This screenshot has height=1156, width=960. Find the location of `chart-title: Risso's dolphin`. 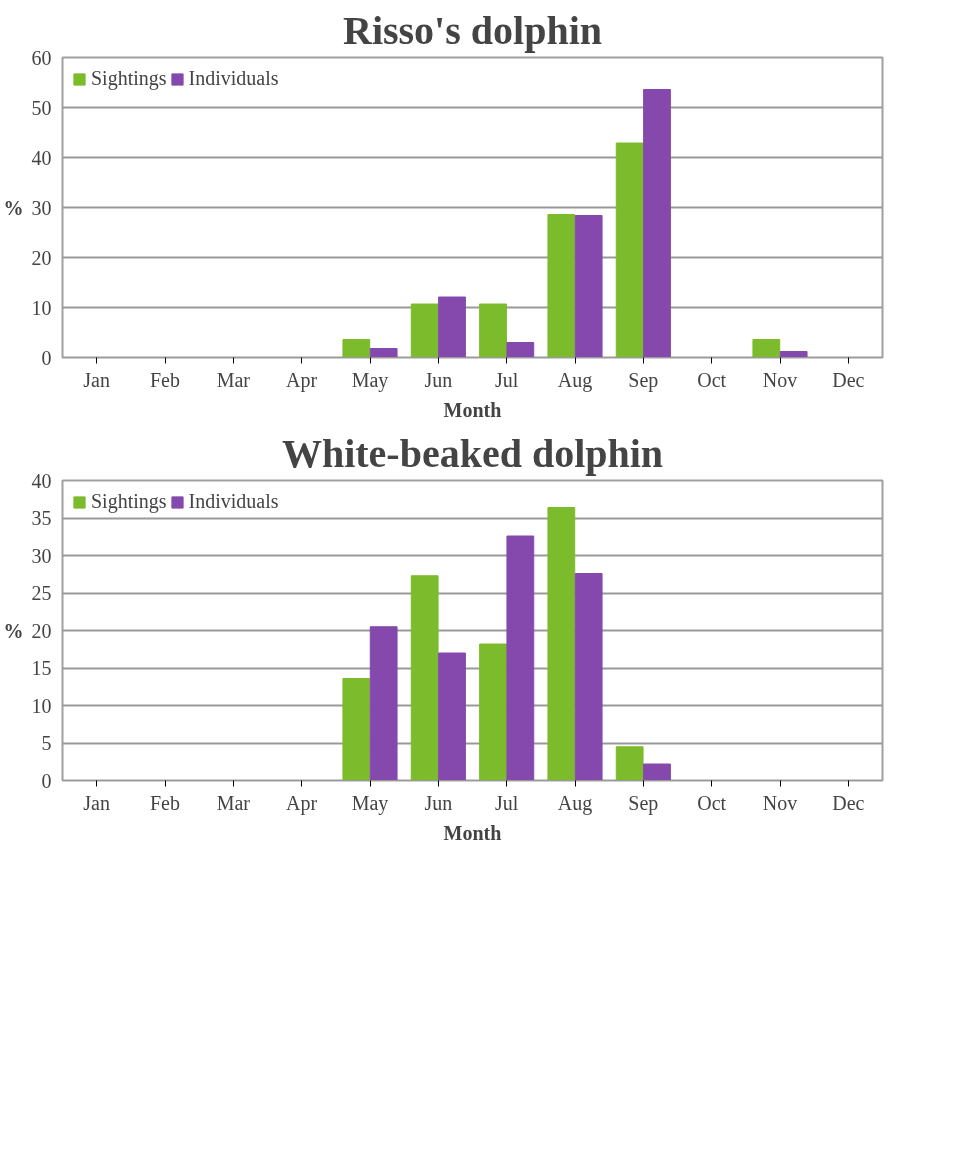

chart-title: Risso's dolphin is located at coordinates (472, 30).